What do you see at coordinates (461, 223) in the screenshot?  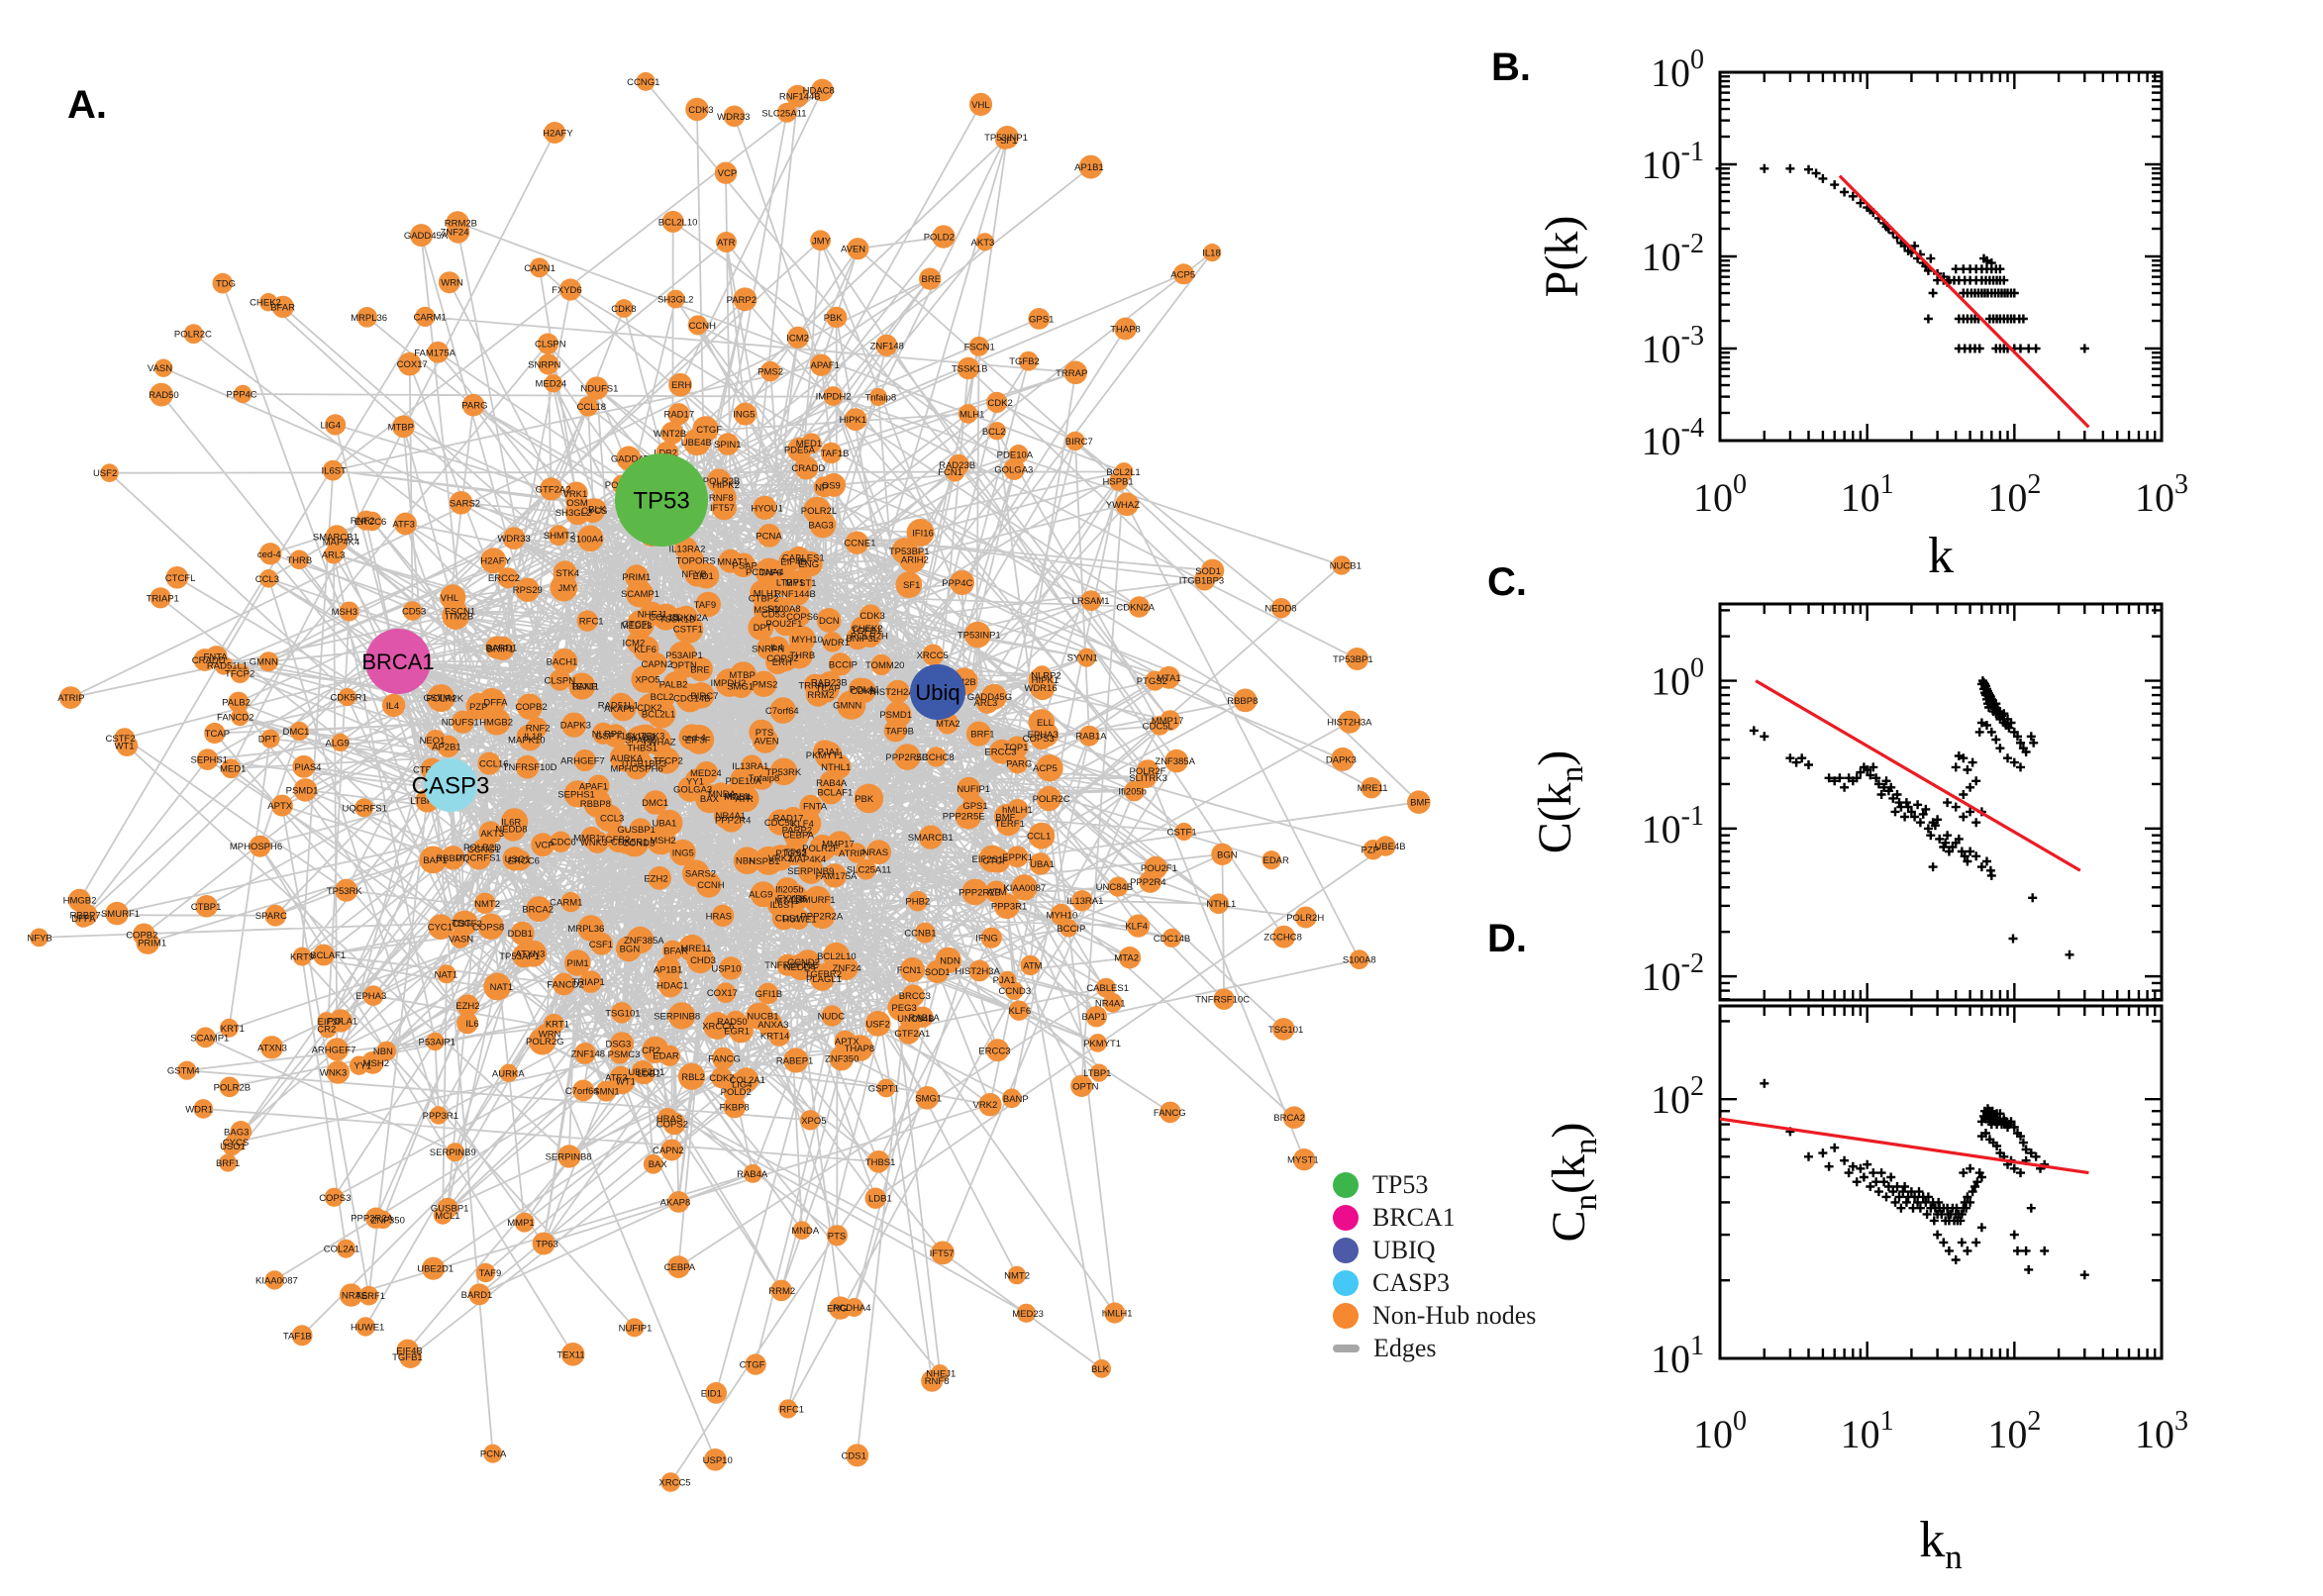 I see `gene-label: RRM2B` at bounding box center [461, 223].